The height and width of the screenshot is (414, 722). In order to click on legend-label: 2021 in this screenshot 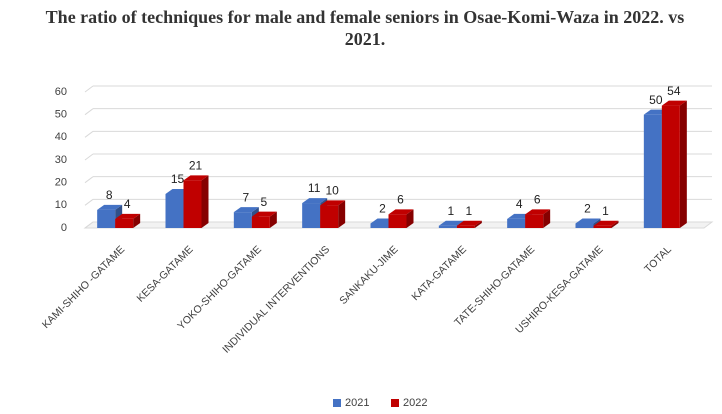, I will do `click(357, 403)`.